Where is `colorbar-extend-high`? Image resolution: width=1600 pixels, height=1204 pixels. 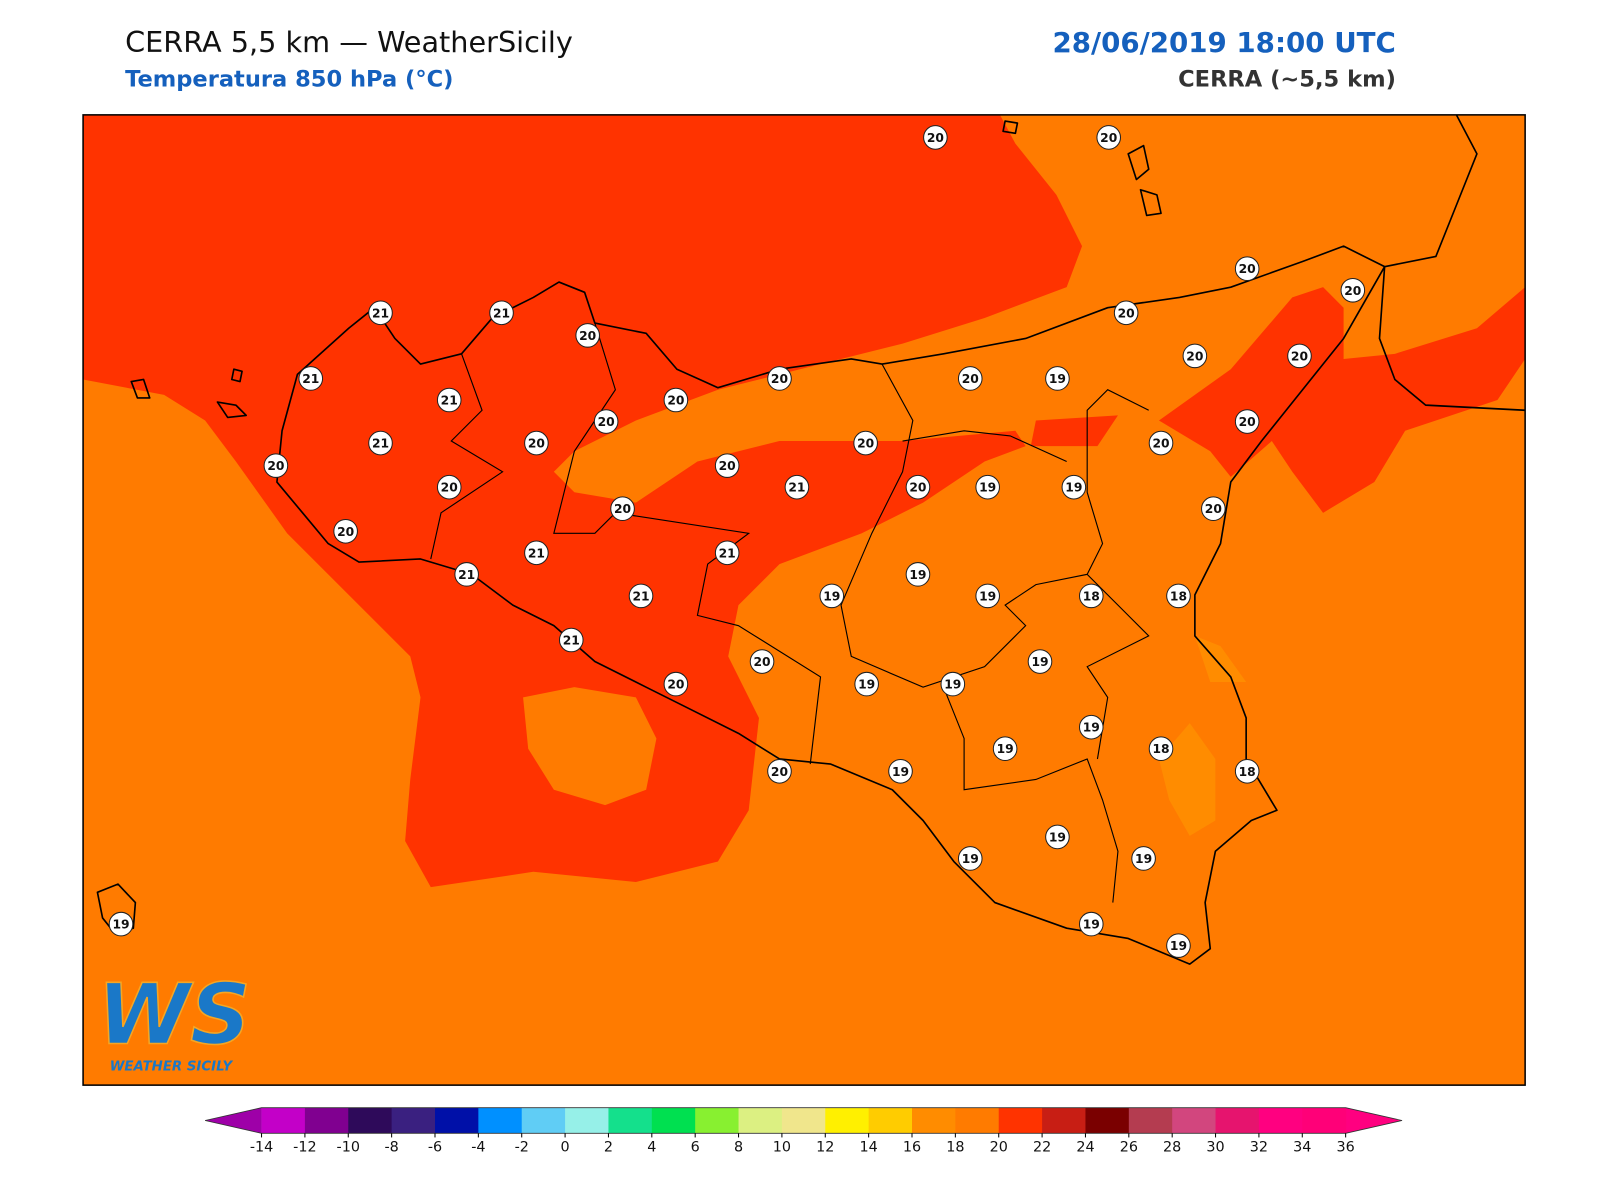 colorbar-extend-high is located at coordinates (1374, 1120).